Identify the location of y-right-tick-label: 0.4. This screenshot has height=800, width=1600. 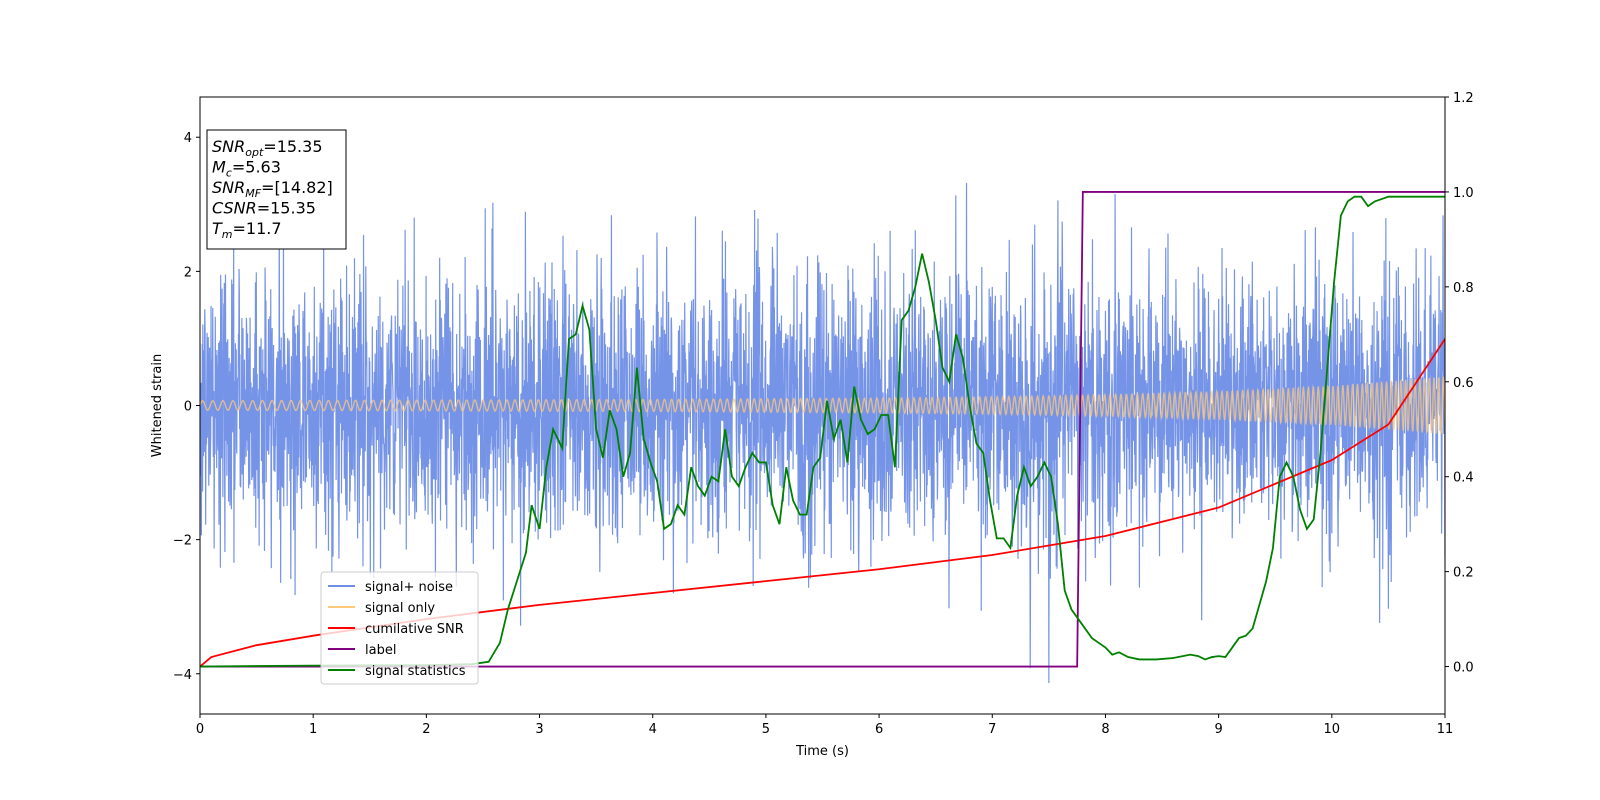
(1463, 478).